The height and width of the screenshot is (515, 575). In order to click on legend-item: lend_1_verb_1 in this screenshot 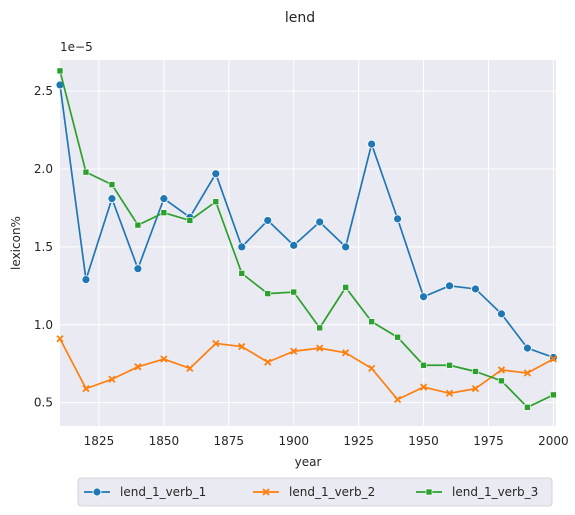, I will do `click(145, 492)`.